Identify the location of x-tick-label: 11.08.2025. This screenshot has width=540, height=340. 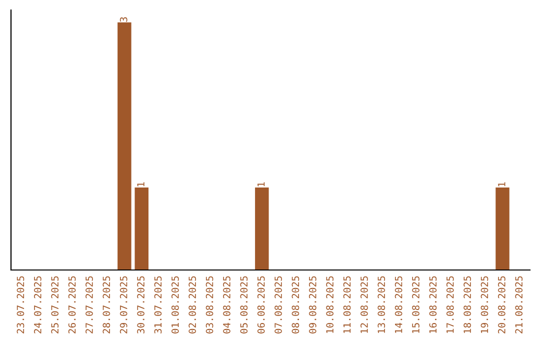
(347, 304).